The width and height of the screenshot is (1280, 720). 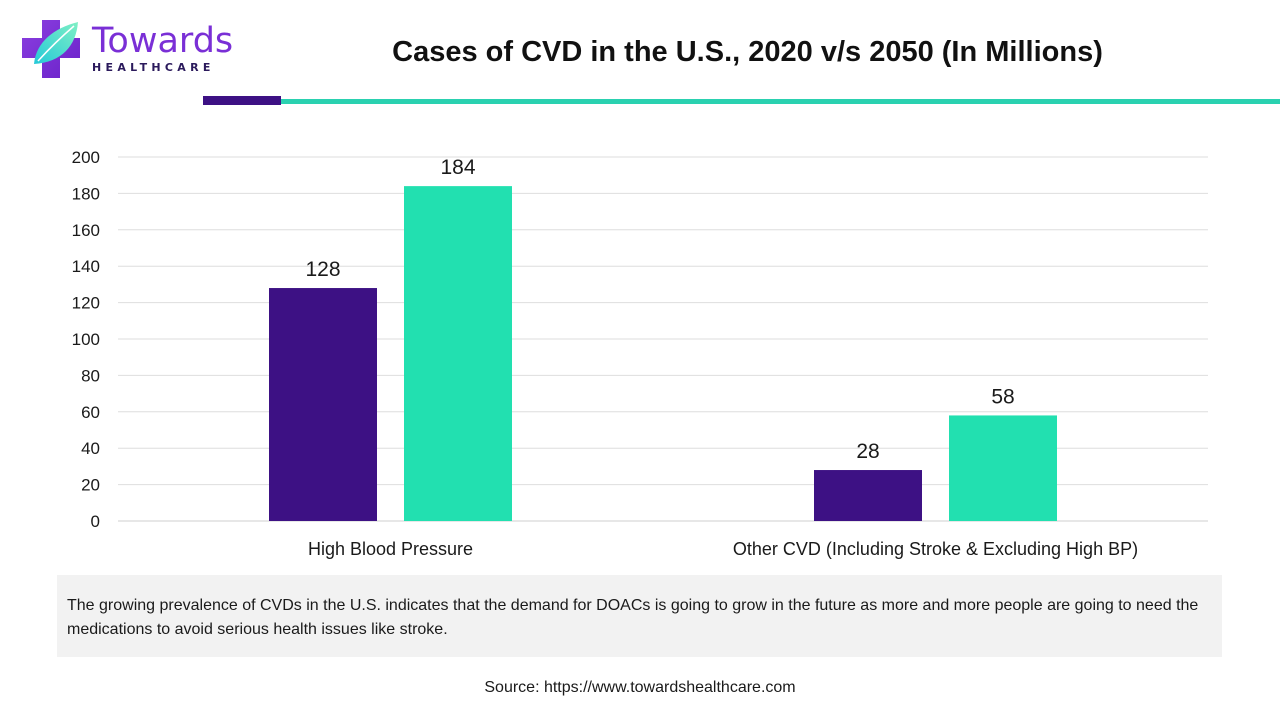 What do you see at coordinates (51, 49) in the screenshot?
I see `cross-leaf-logo-icon` at bounding box center [51, 49].